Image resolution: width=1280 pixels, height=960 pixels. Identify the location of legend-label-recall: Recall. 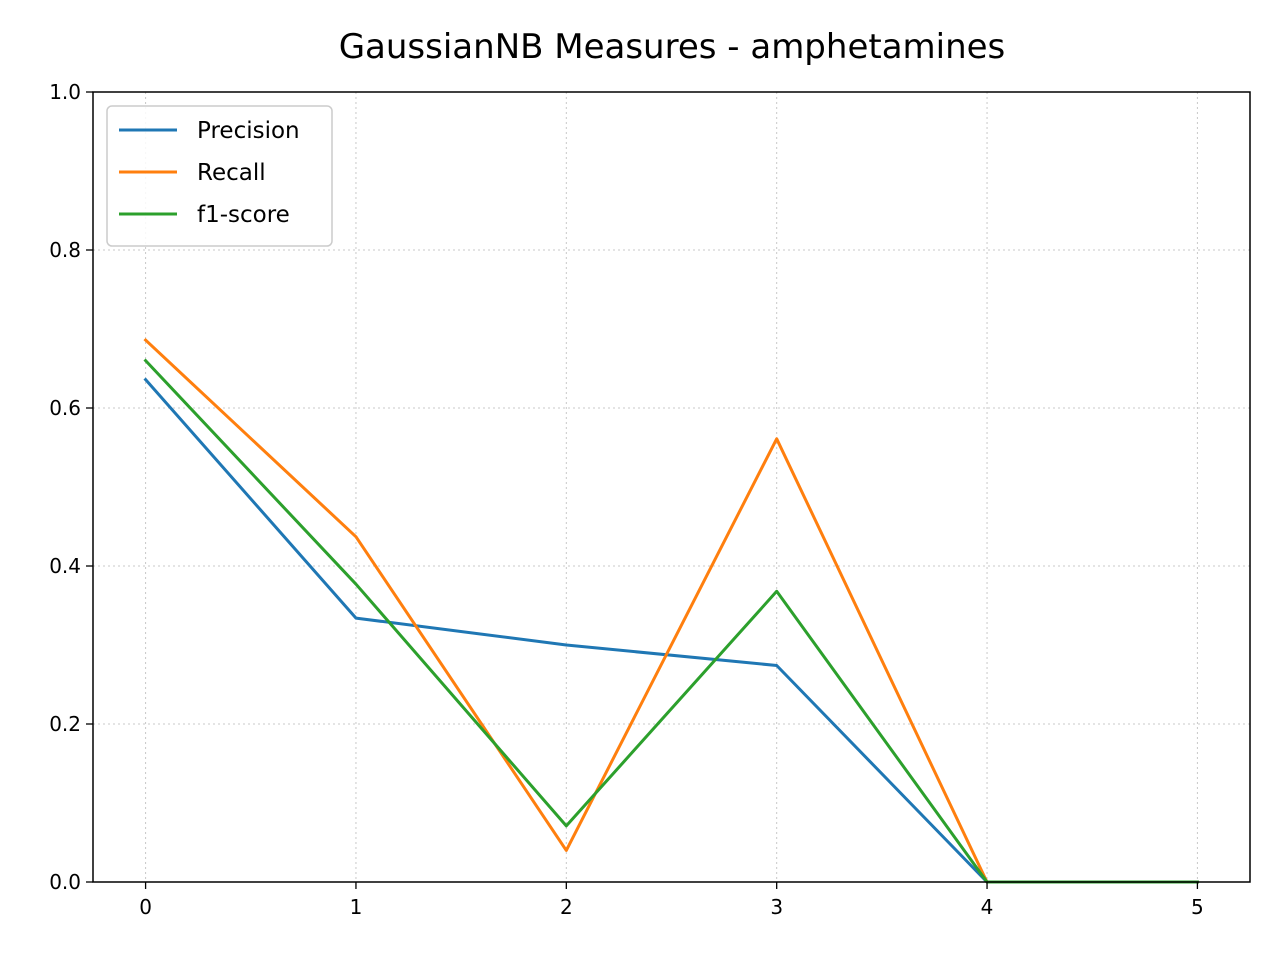
(231, 173).